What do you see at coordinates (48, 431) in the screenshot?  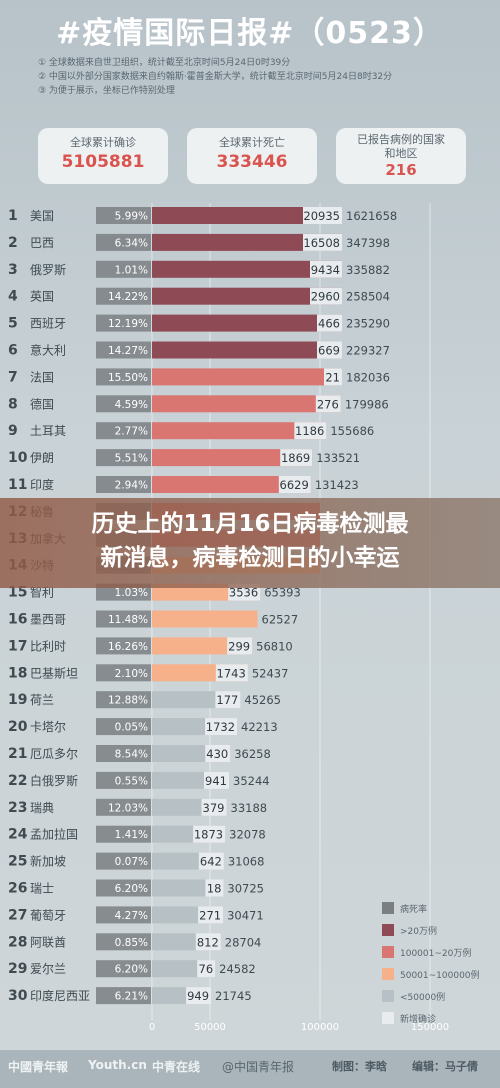 I see `country-label: 土耳其` at bounding box center [48, 431].